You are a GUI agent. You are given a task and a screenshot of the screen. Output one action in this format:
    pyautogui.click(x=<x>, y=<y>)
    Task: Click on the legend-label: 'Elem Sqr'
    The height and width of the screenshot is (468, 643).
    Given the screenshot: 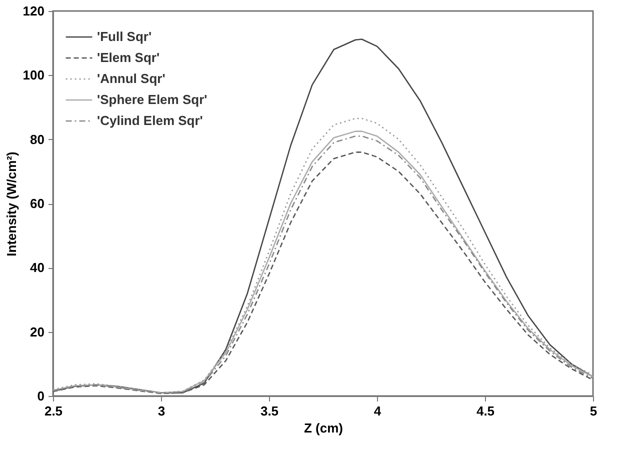 What is the action you would take?
    pyautogui.click(x=128, y=57)
    